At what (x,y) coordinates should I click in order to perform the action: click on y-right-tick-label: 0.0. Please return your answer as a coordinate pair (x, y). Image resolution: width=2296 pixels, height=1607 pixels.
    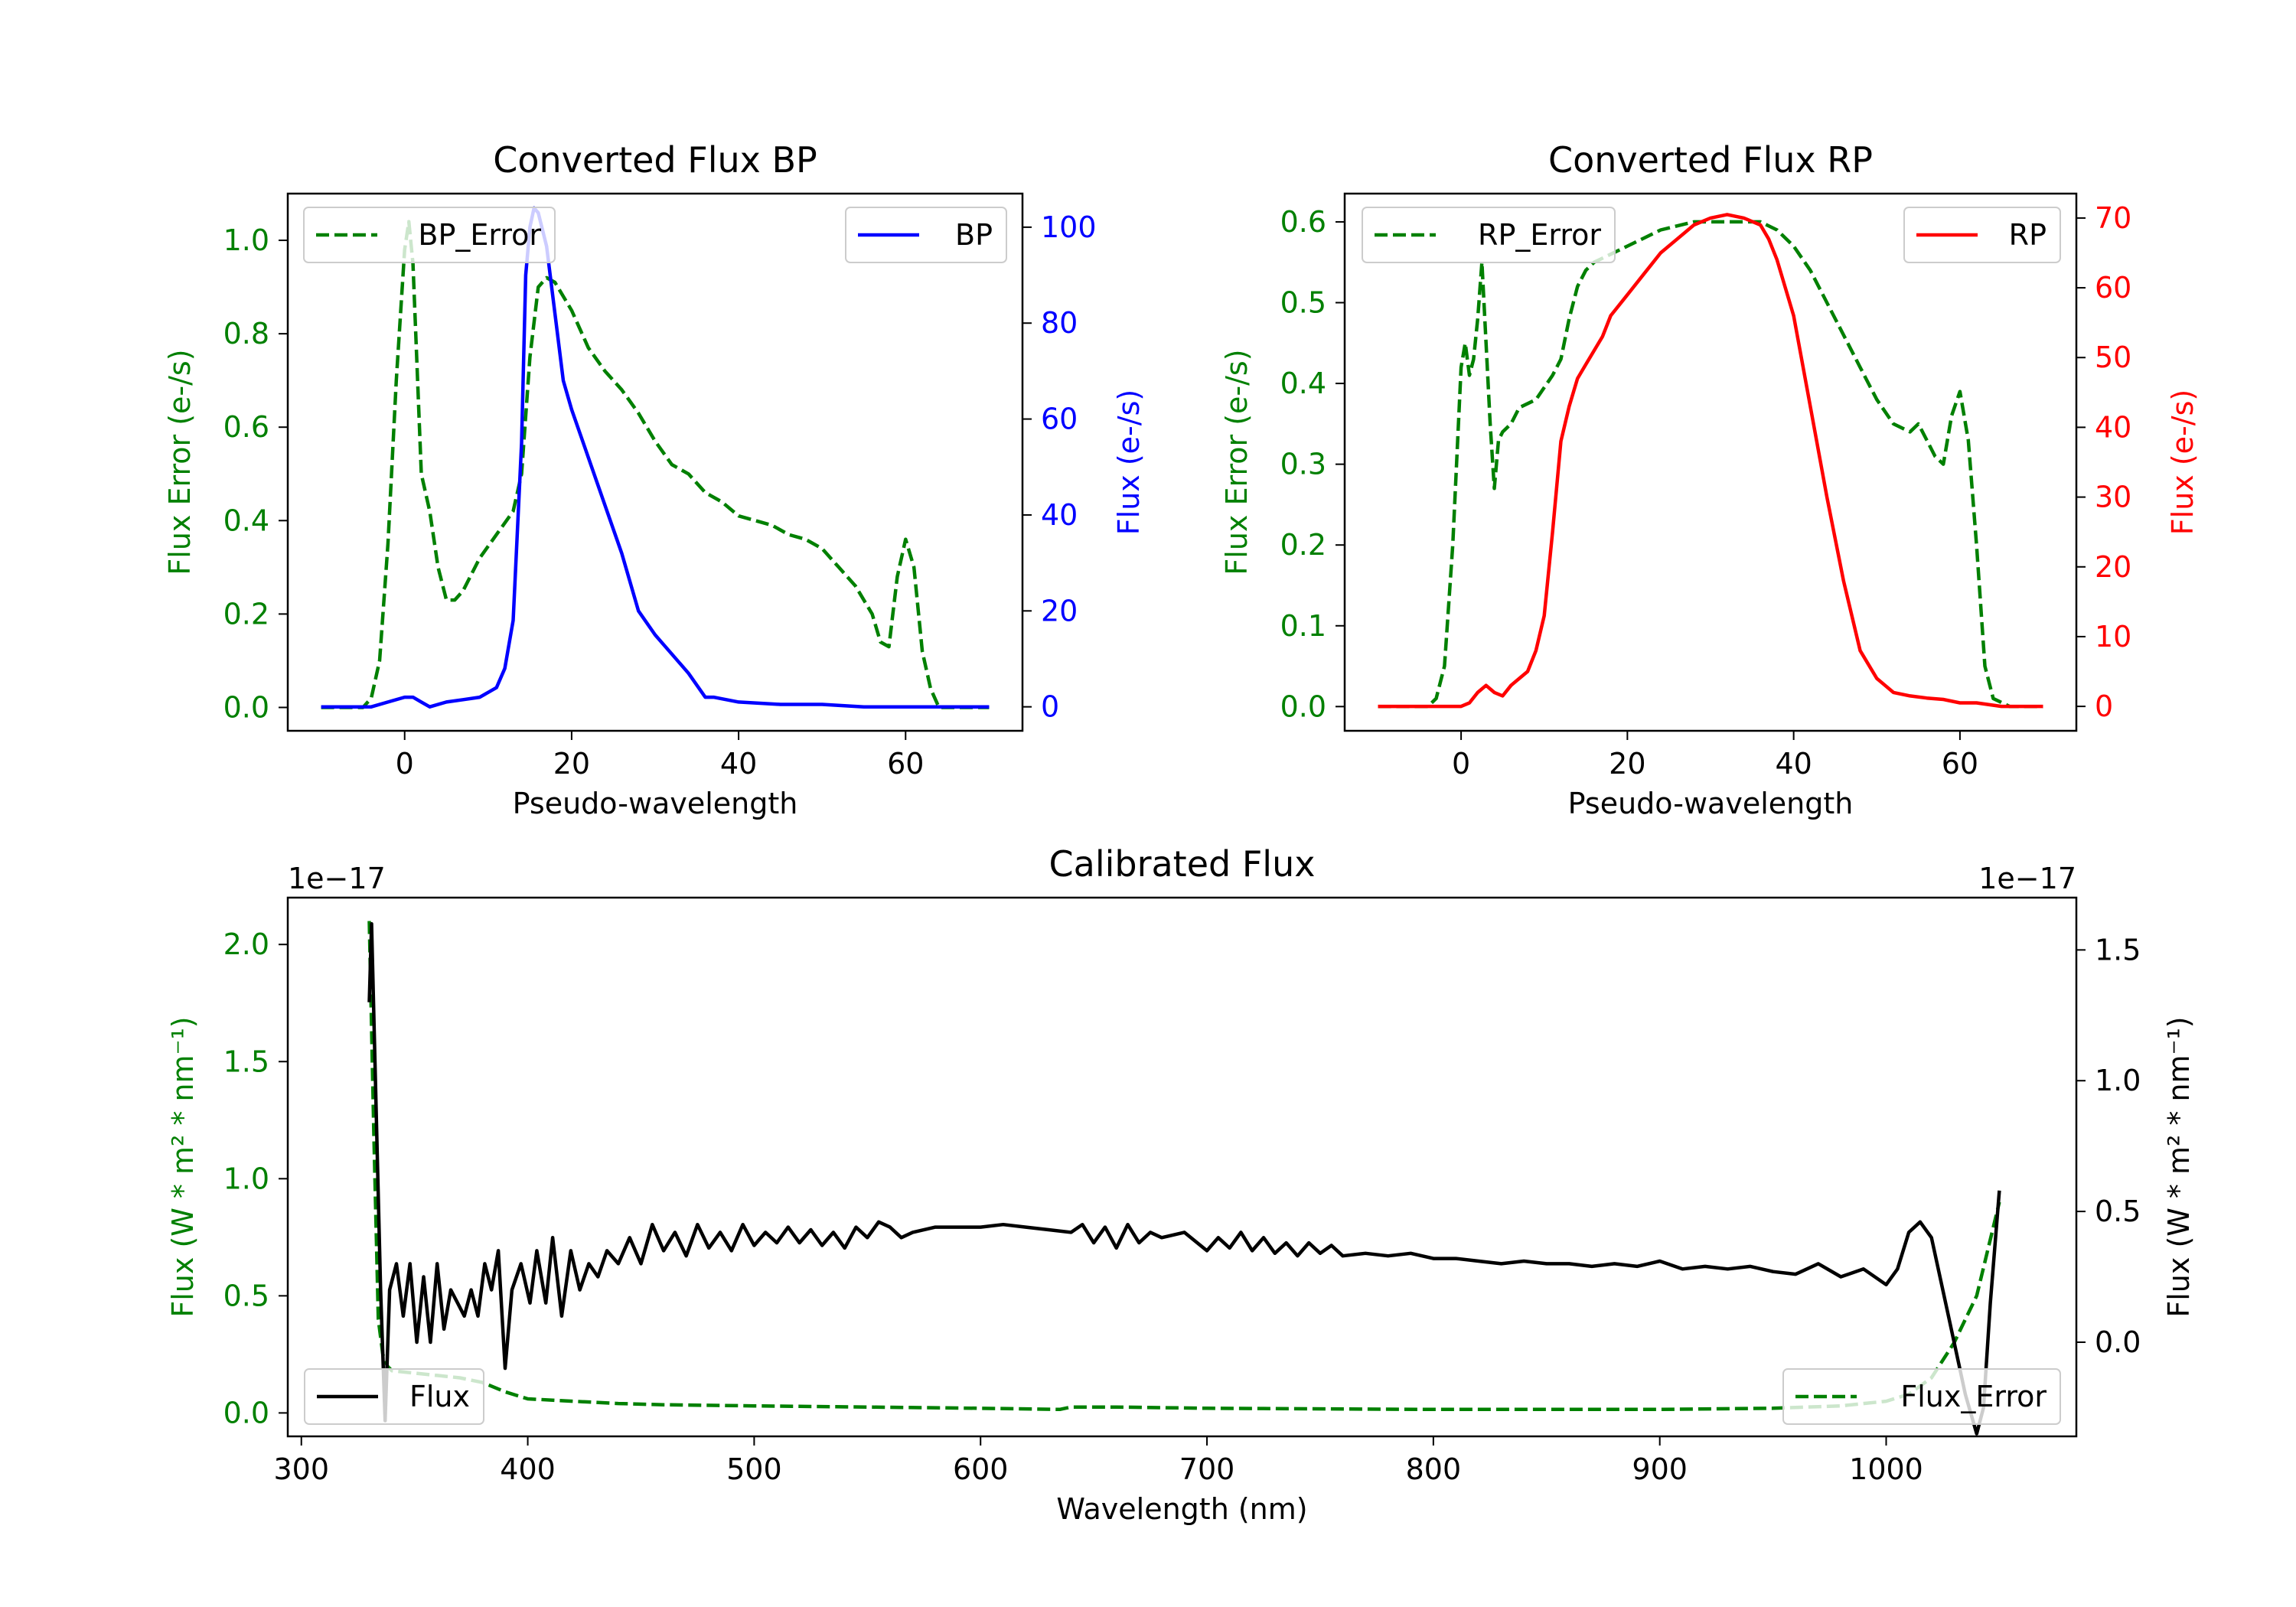
    Looking at the image, I should click on (2118, 1342).